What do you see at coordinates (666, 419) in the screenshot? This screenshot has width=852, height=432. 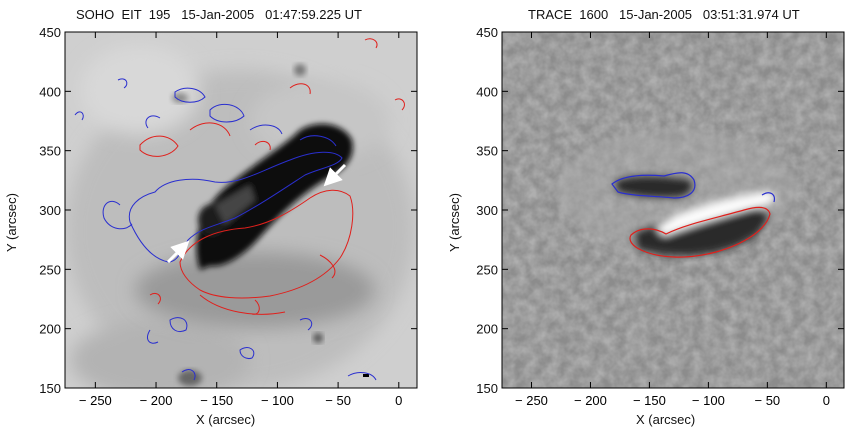 I see `trace-xlabel: X (arcsec)` at bounding box center [666, 419].